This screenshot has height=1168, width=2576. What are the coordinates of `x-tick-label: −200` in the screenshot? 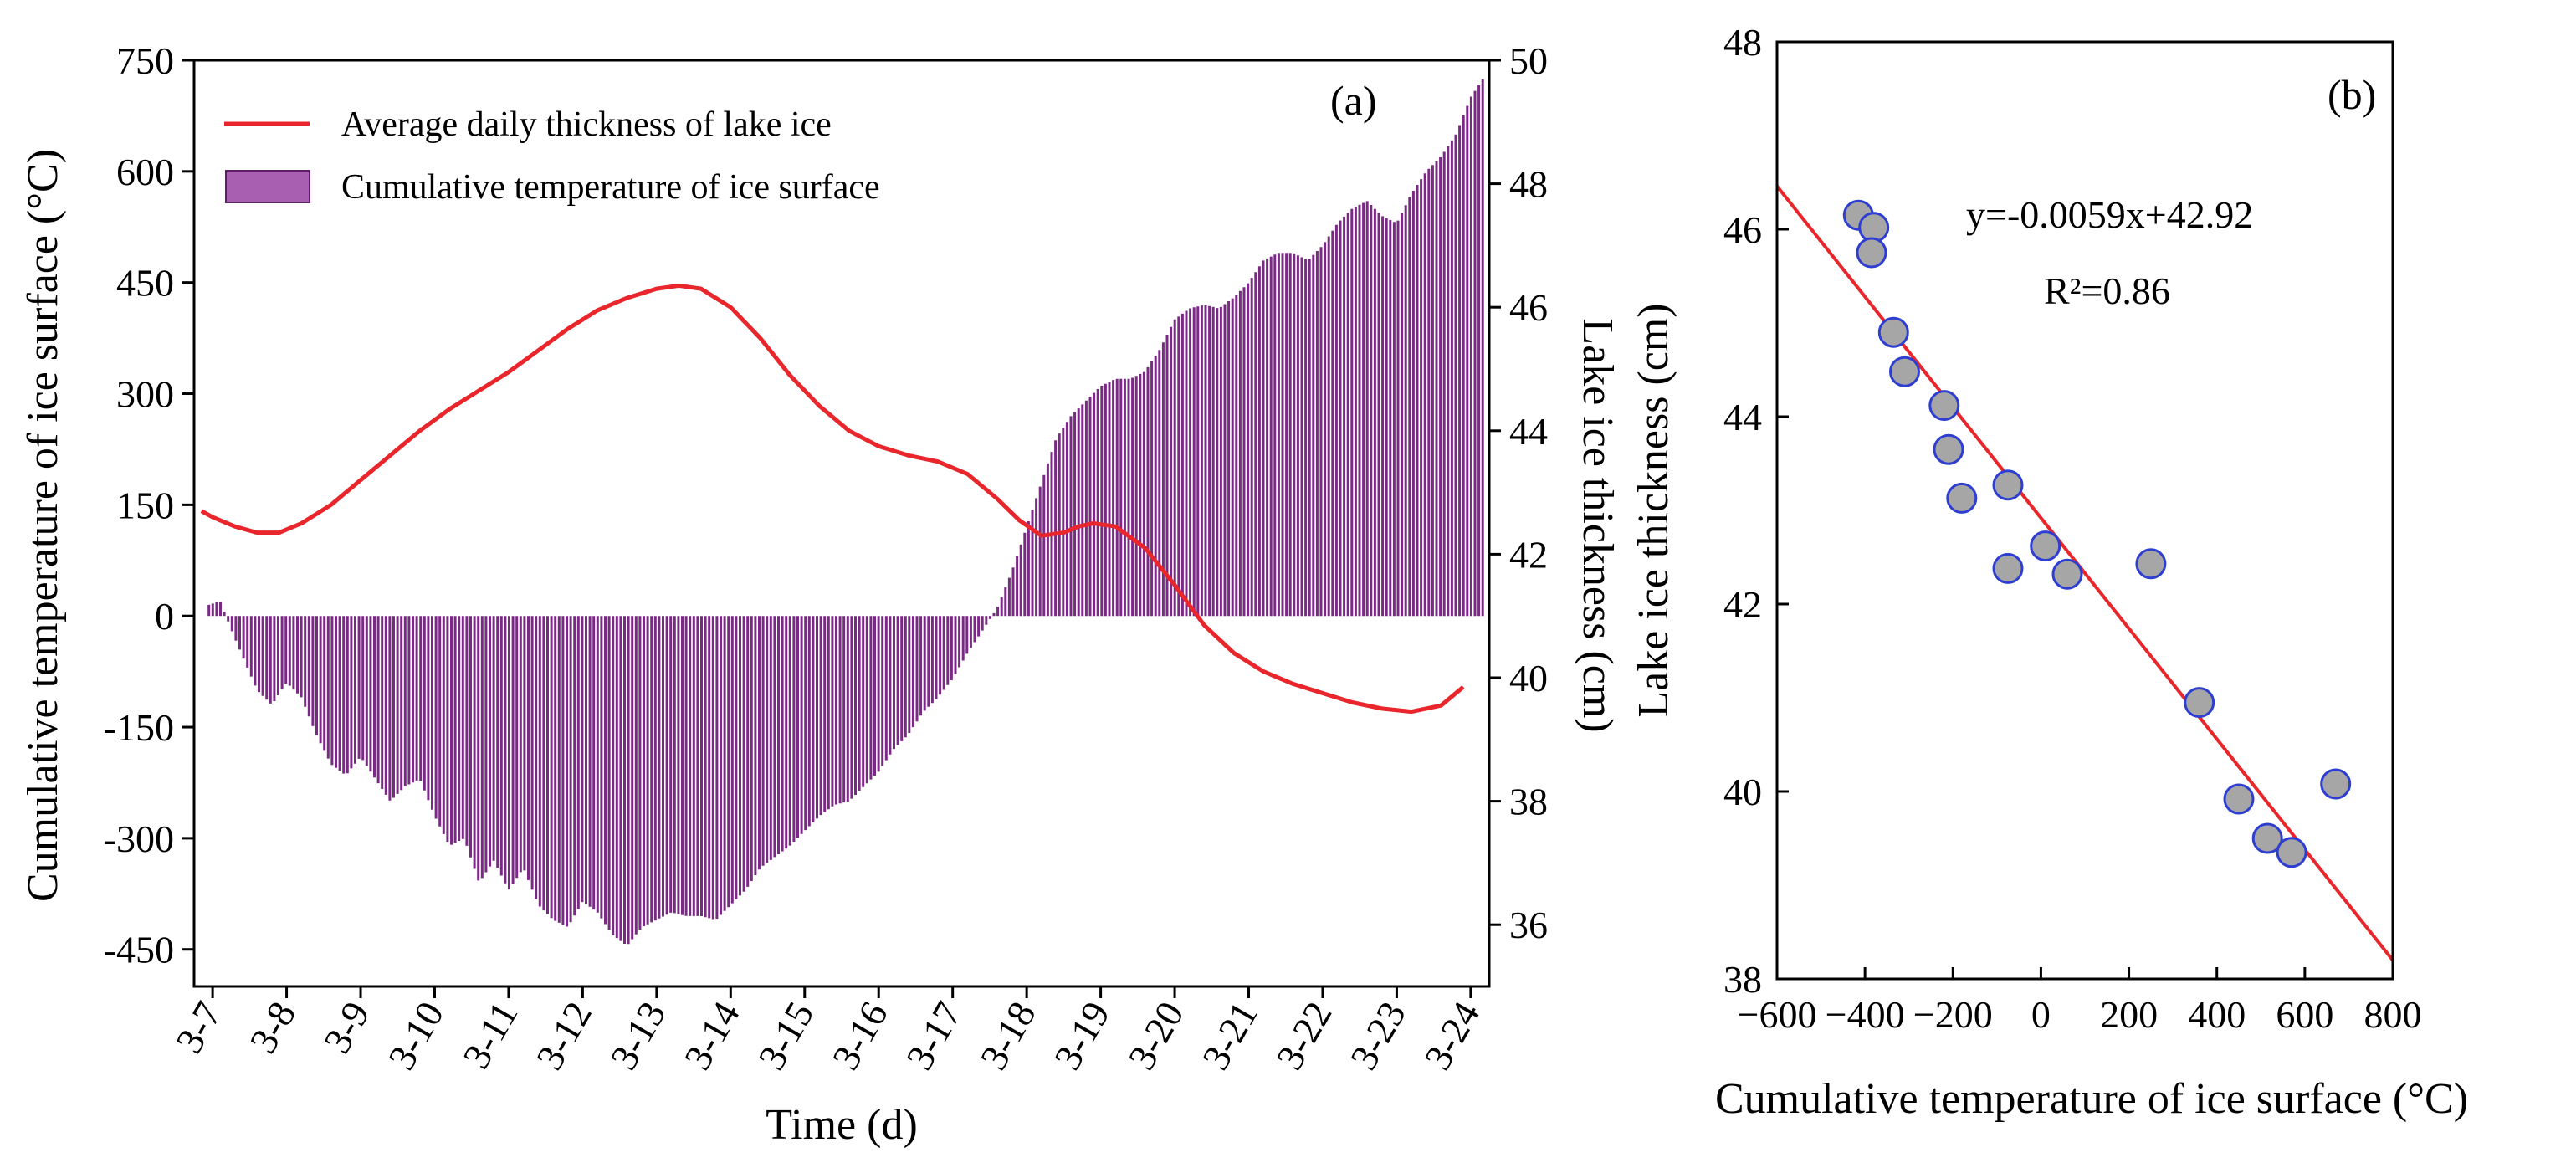 It's located at (1953, 1014).